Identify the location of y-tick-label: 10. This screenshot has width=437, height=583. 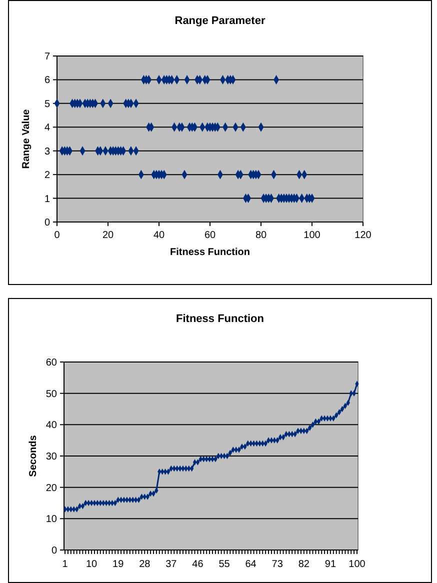
(52, 520).